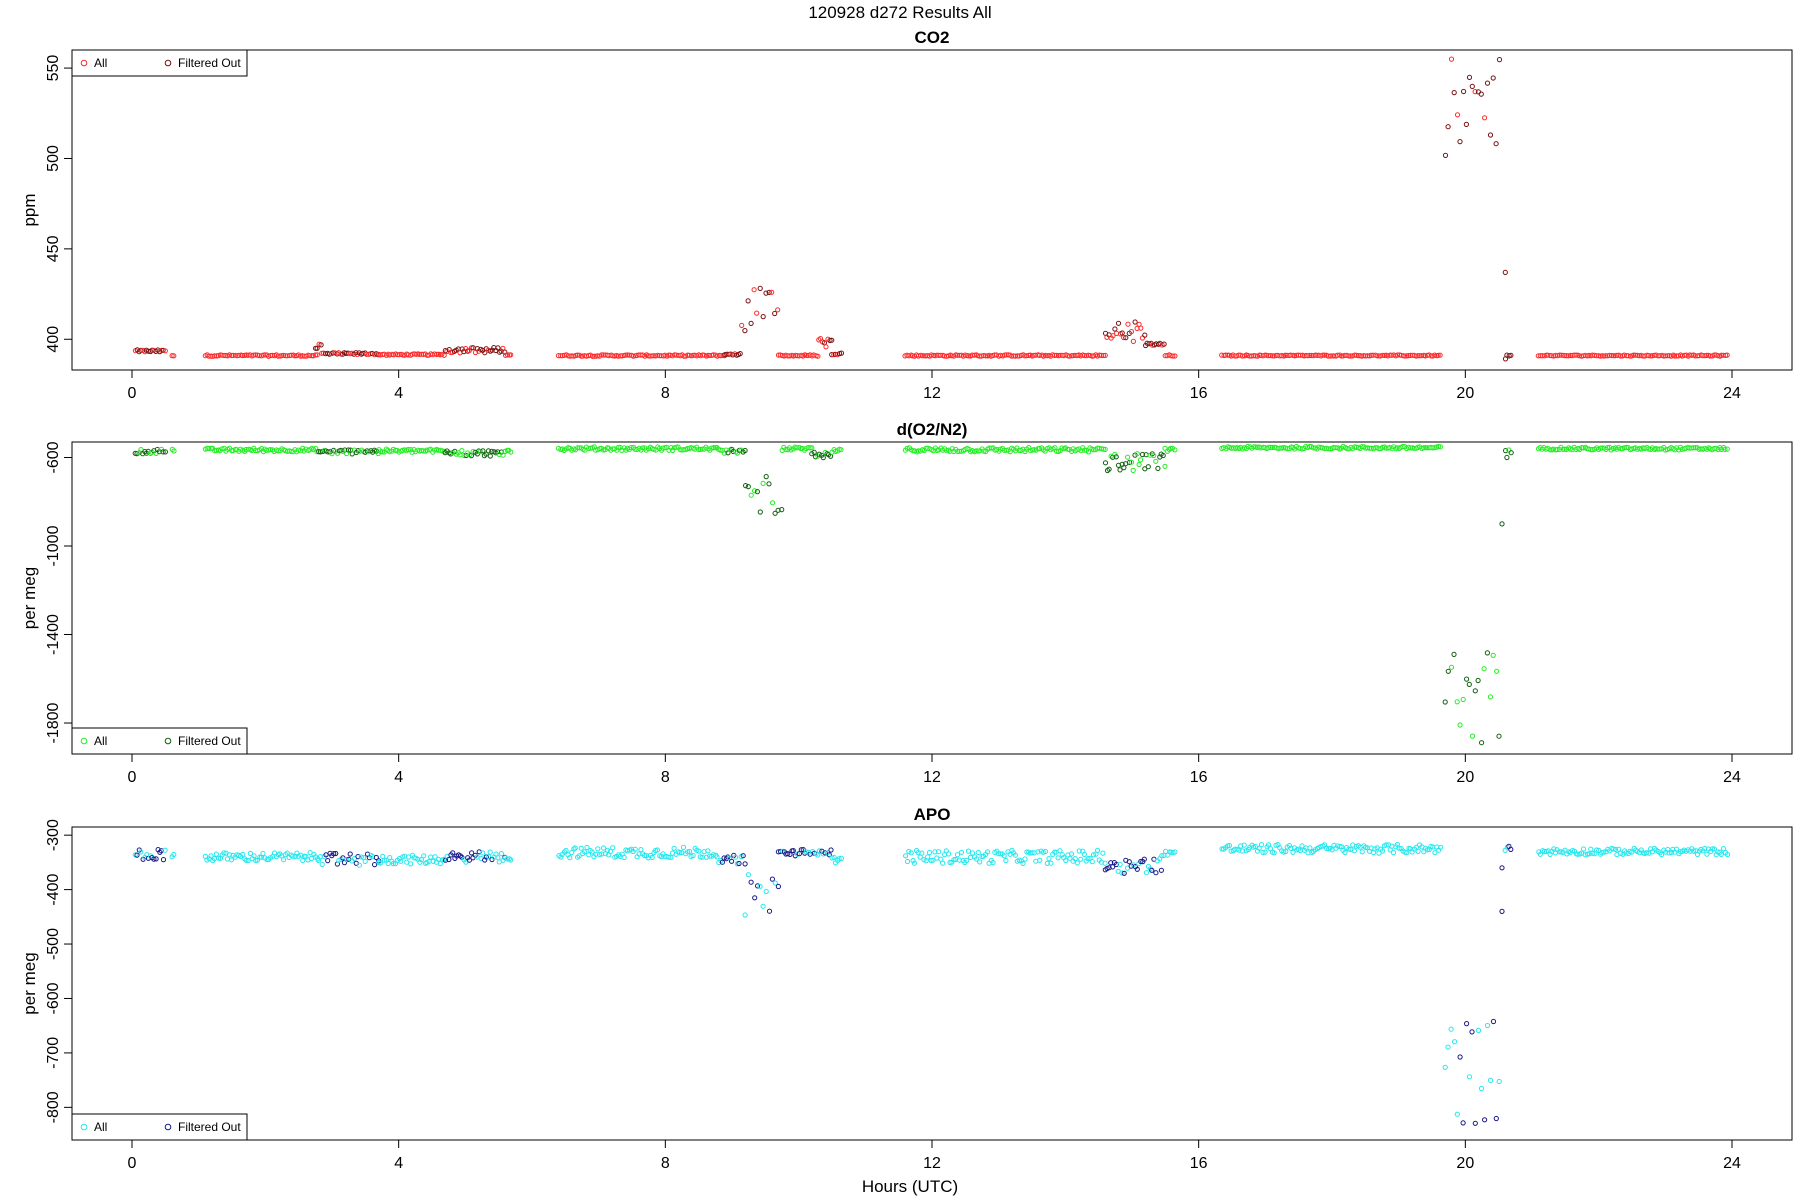 The width and height of the screenshot is (1800, 1200). I want to click on y-tick-label: -600, so click(53, 998).